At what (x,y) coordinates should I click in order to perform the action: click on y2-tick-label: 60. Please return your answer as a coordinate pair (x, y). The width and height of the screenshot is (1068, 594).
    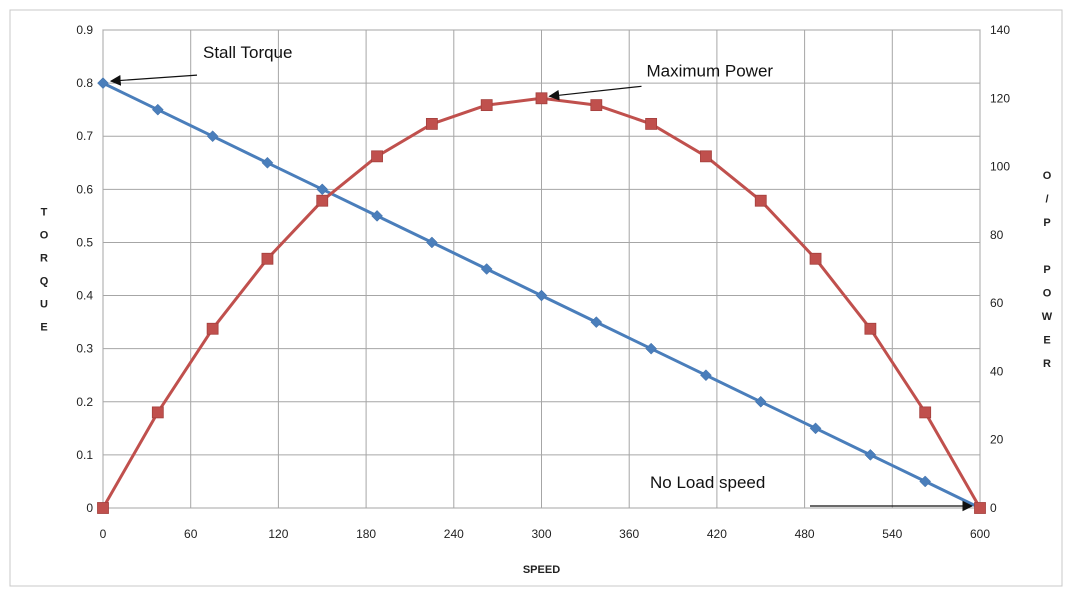
    Looking at the image, I should click on (997, 303).